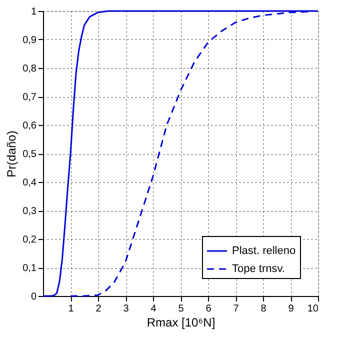 The image size is (340, 342). I want to click on legend-label: Plast. relleno, so click(264, 251).